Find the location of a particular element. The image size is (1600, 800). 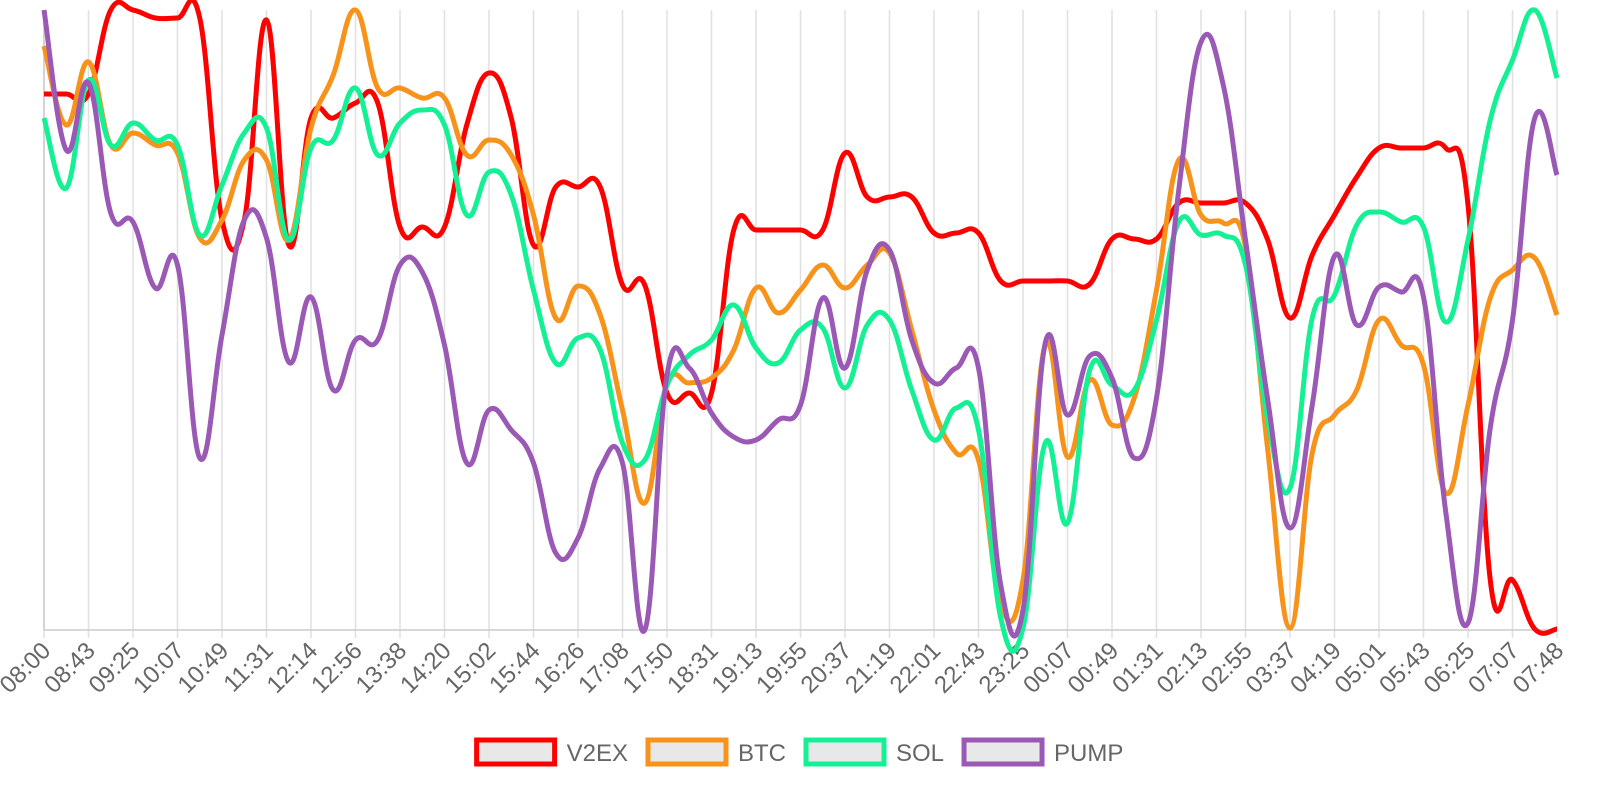

legend-label: PUMP is located at coordinates (1088, 753).